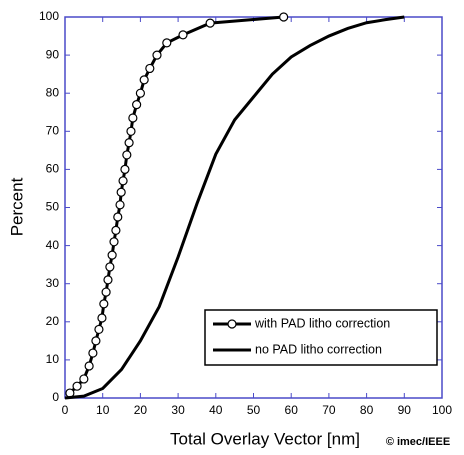 The image size is (464, 455). Describe the element at coordinates (53, 92) in the screenshot. I see `y-tick-label: 80` at that location.